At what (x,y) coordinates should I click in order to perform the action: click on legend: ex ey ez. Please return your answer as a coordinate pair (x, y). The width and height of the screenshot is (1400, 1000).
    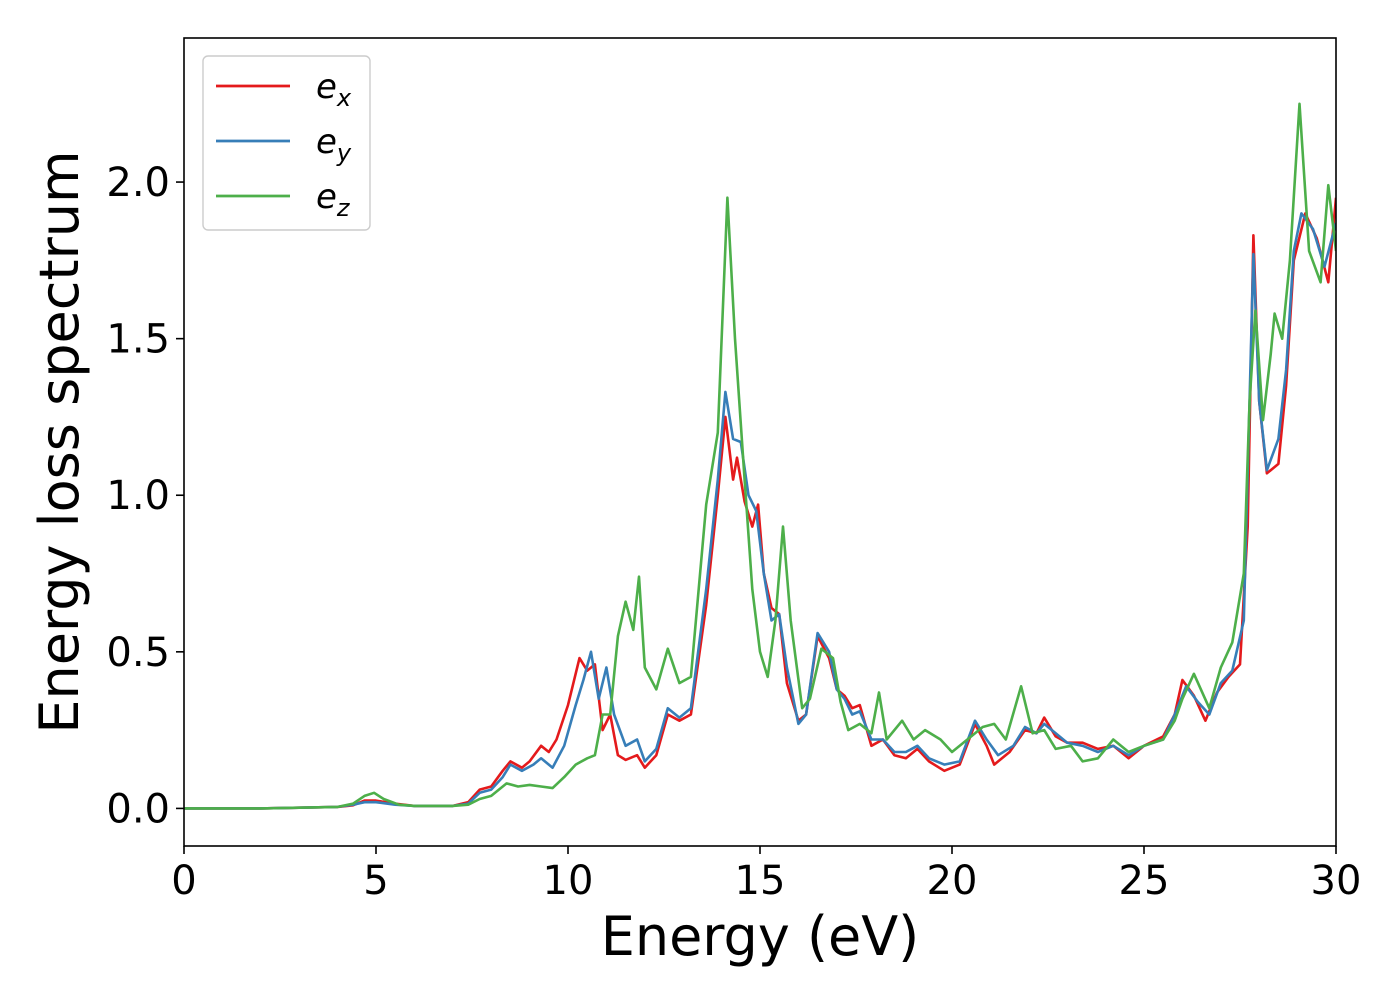
    Looking at the image, I should click on (286, 143).